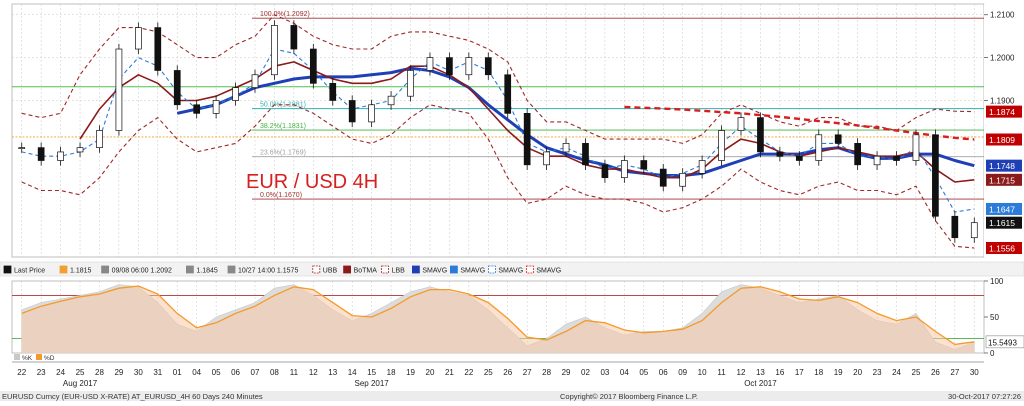 The width and height of the screenshot is (1024, 406). I want to click on osc-tick-label: 0, so click(992, 353).